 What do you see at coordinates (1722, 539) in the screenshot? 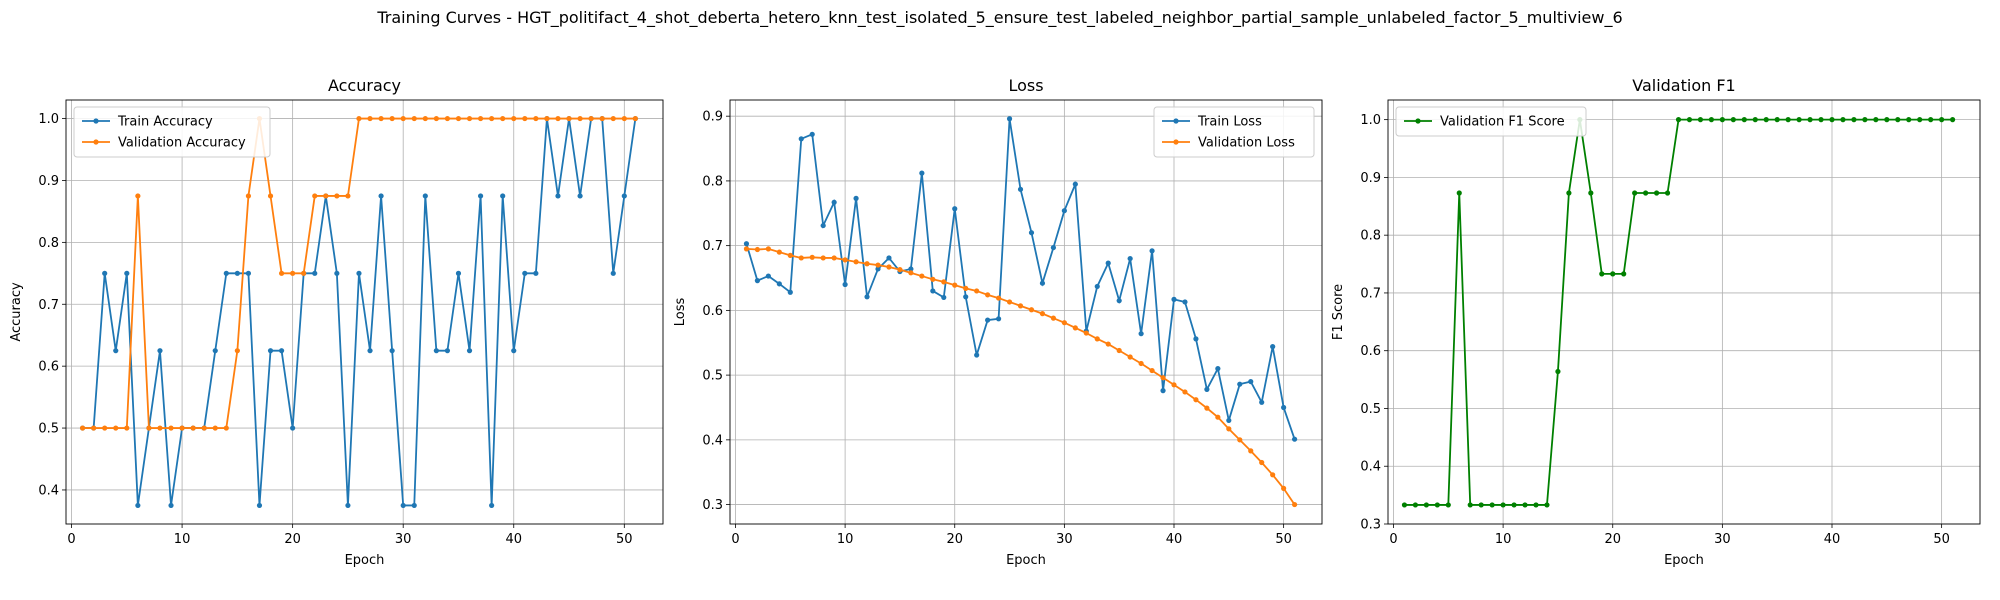
I see `x-tick-label: 30` at bounding box center [1722, 539].